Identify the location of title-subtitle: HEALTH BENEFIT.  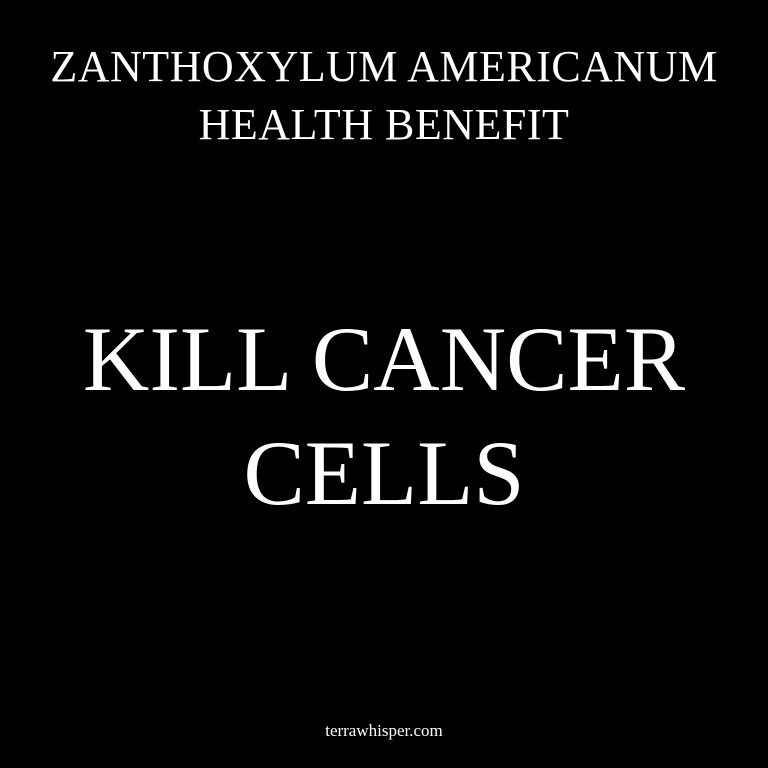
(384, 124).